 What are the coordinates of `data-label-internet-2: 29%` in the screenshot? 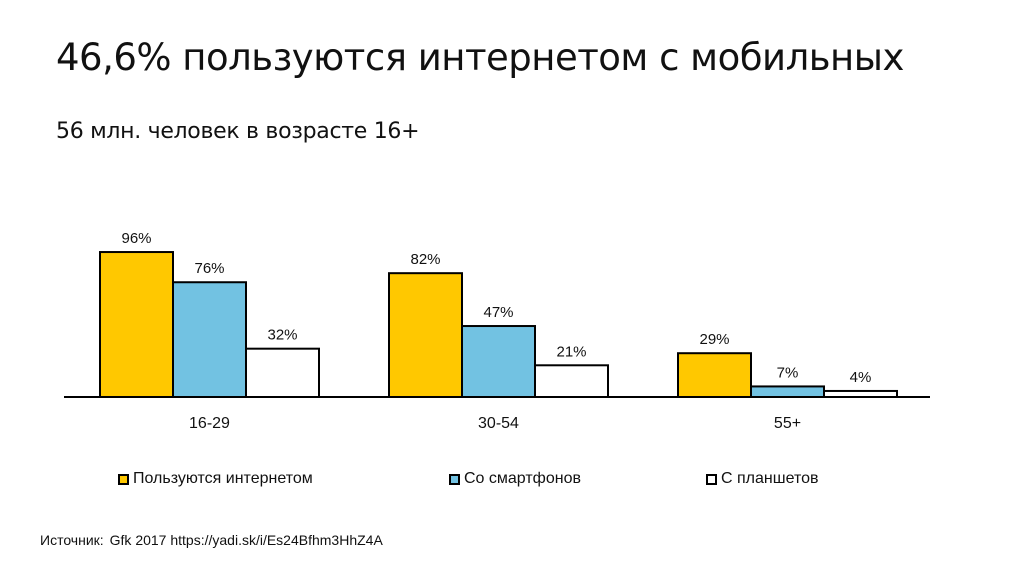 It's located at (714, 339).